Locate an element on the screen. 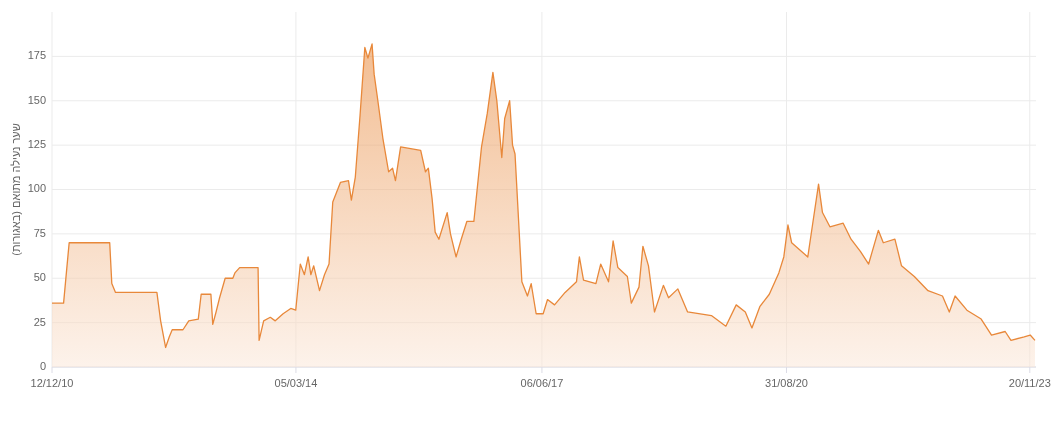  x-tick-label: 20/11/23 is located at coordinates (1029, 383).